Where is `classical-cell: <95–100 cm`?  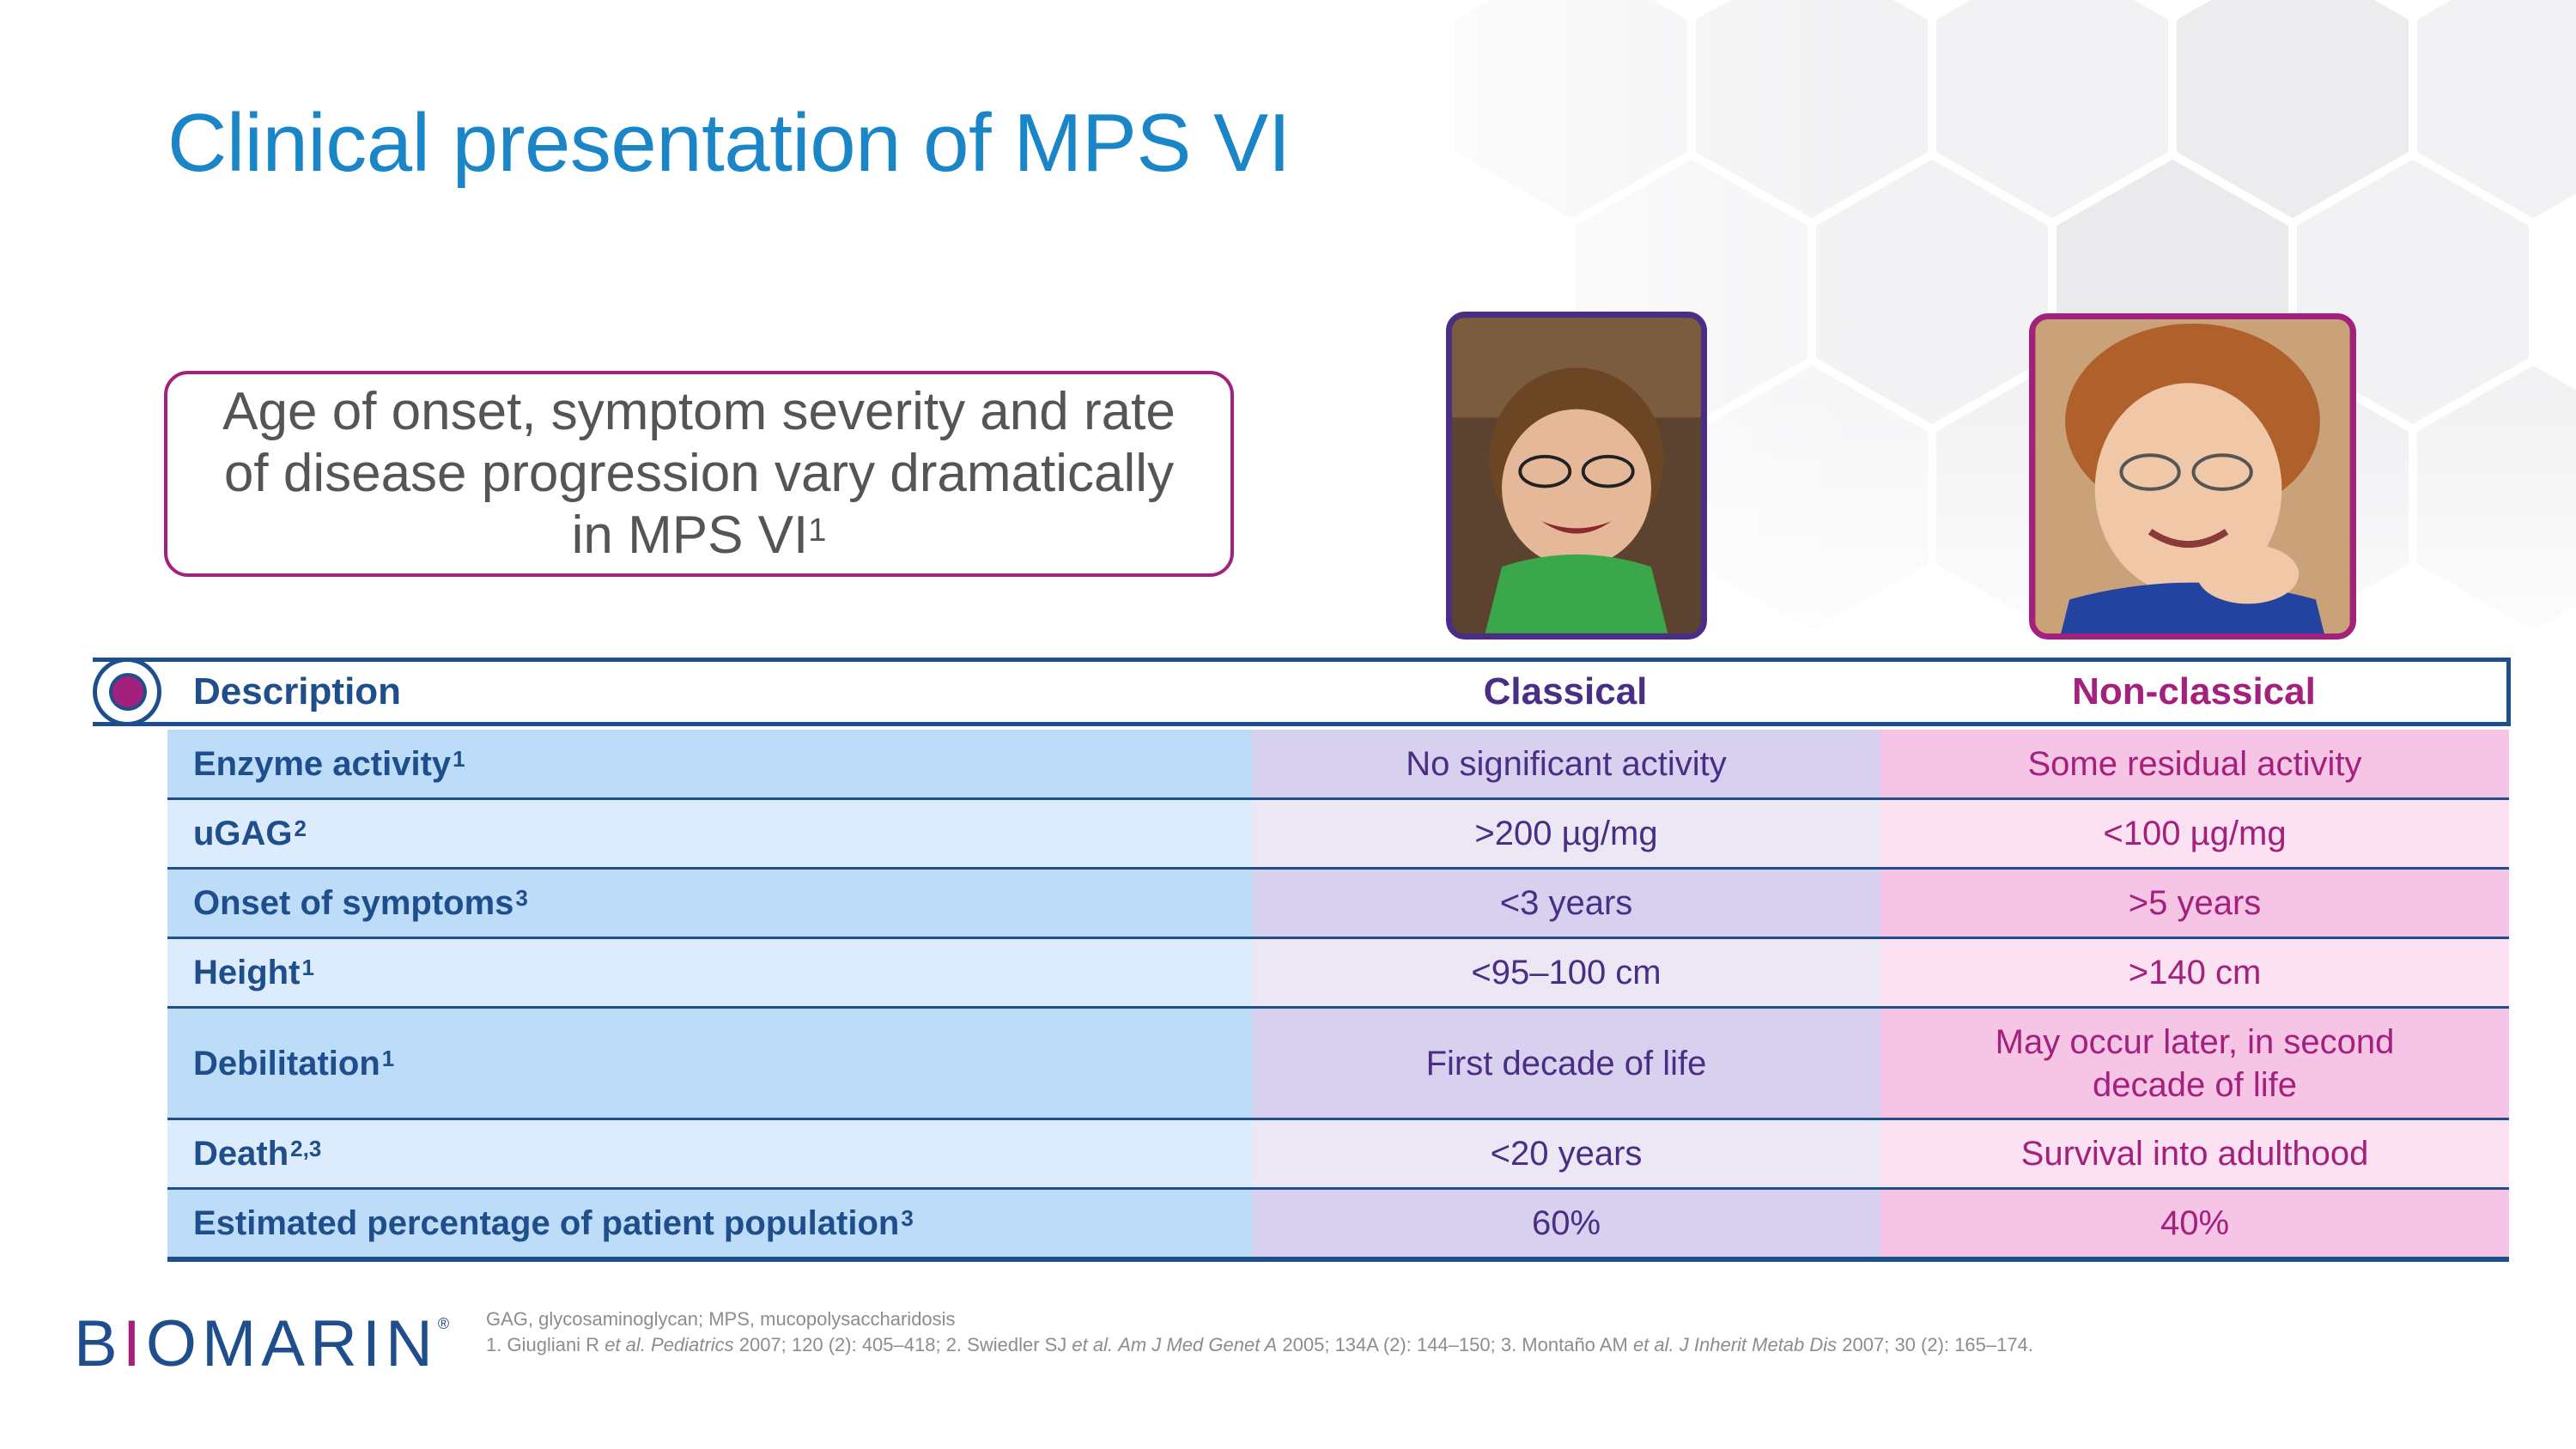 classical-cell: <95–100 cm is located at coordinates (1566, 972).